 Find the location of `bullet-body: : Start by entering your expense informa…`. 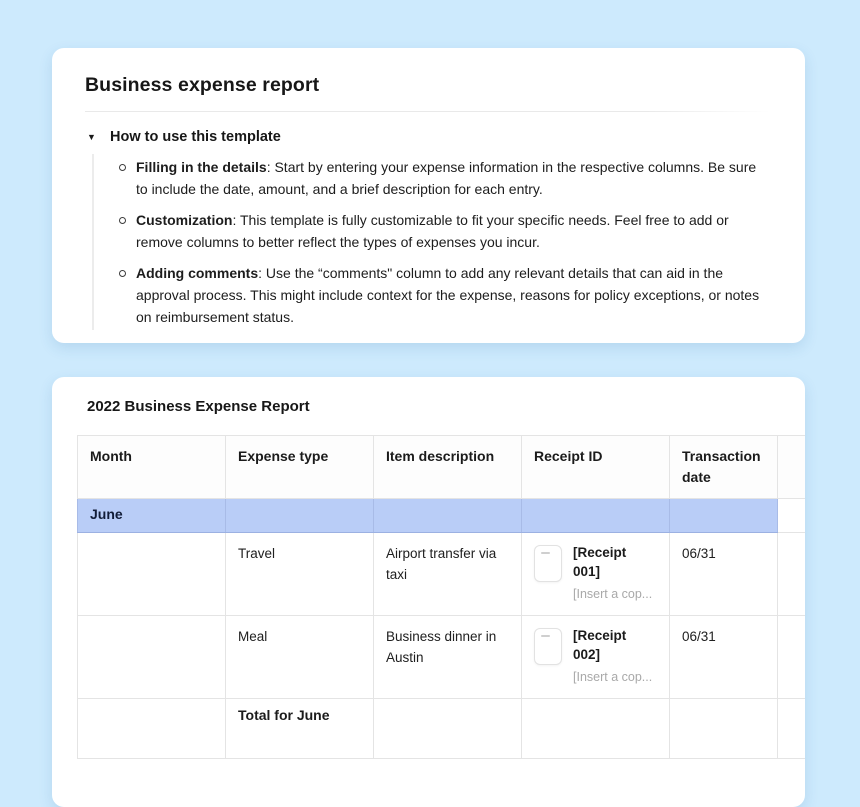

bullet-body: : Start by entering your expense informa… is located at coordinates (446, 178).